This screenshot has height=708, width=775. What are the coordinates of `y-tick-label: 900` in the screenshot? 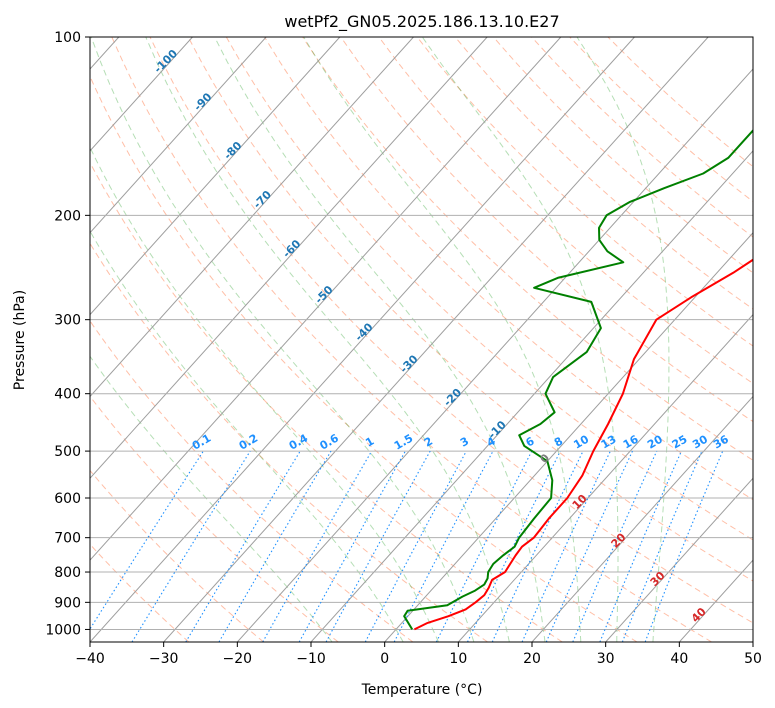 It's located at (67, 603).